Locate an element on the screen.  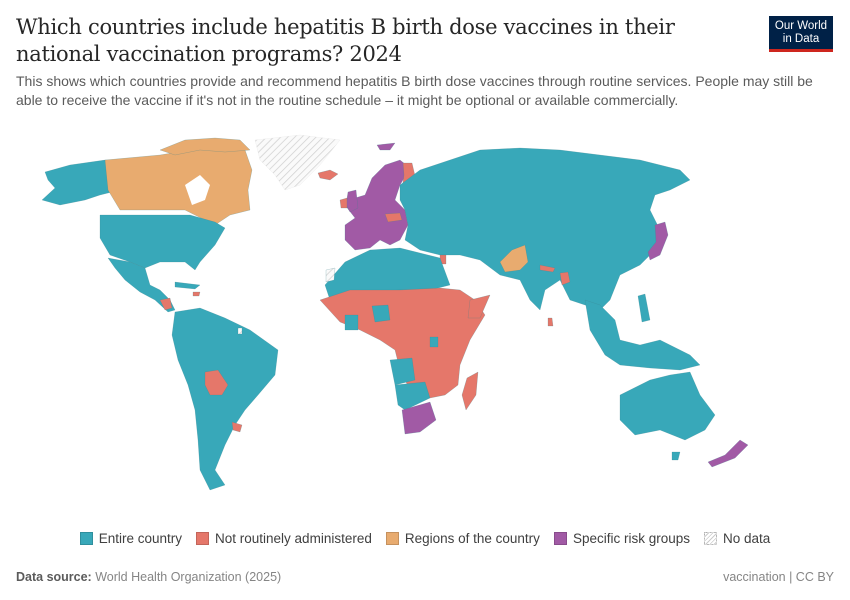
country-nicaragua is located at coordinates (166, 304).